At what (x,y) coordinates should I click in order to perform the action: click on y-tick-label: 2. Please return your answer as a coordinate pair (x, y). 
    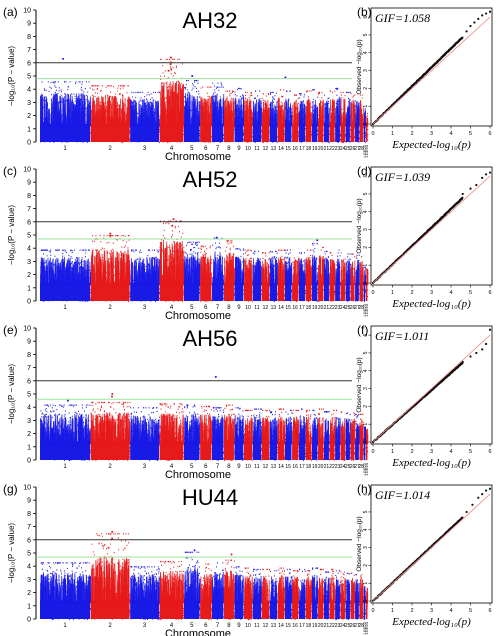
    Looking at the image, I should click on (29, 116).